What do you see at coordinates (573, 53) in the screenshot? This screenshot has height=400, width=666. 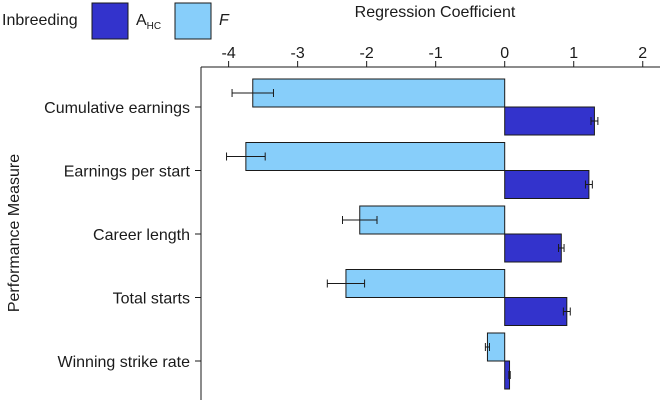 I see `x-tick-label: 1` at bounding box center [573, 53].